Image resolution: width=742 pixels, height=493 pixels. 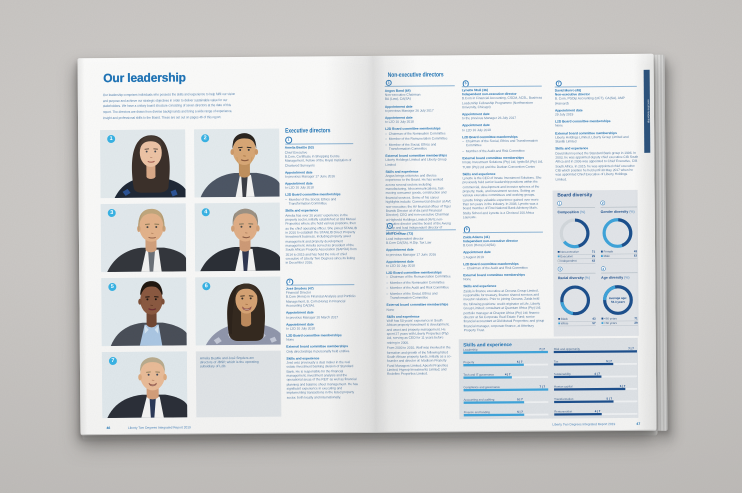 What do you see at coordinates (568, 260) in the screenshot?
I see `svg-text: Independent` at bounding box center [568, 260].